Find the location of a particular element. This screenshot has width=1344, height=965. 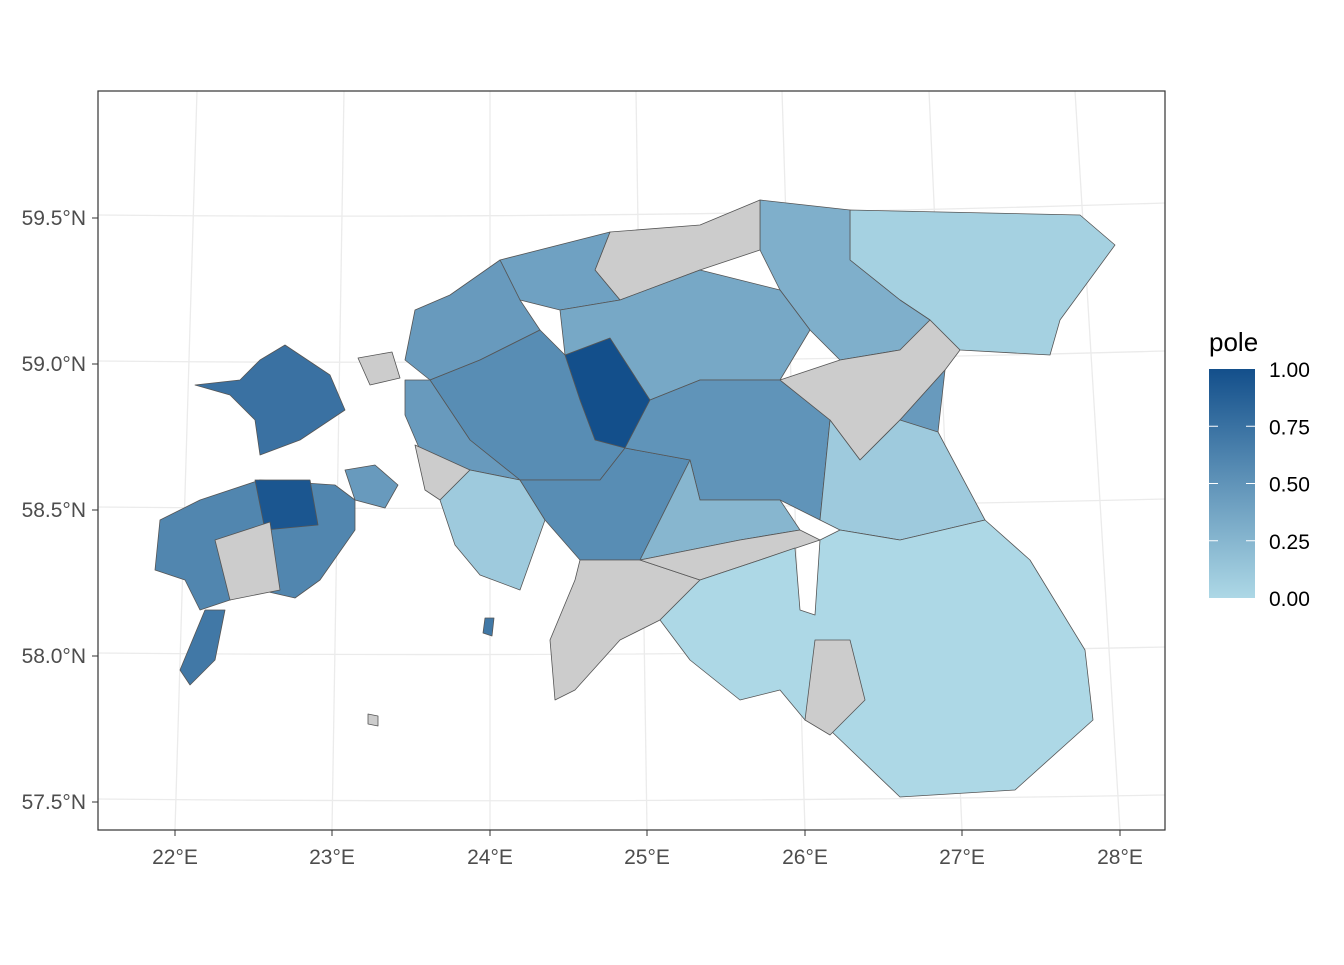

legend-tick-label: 0.25 is located at coordinates (1289, 542).